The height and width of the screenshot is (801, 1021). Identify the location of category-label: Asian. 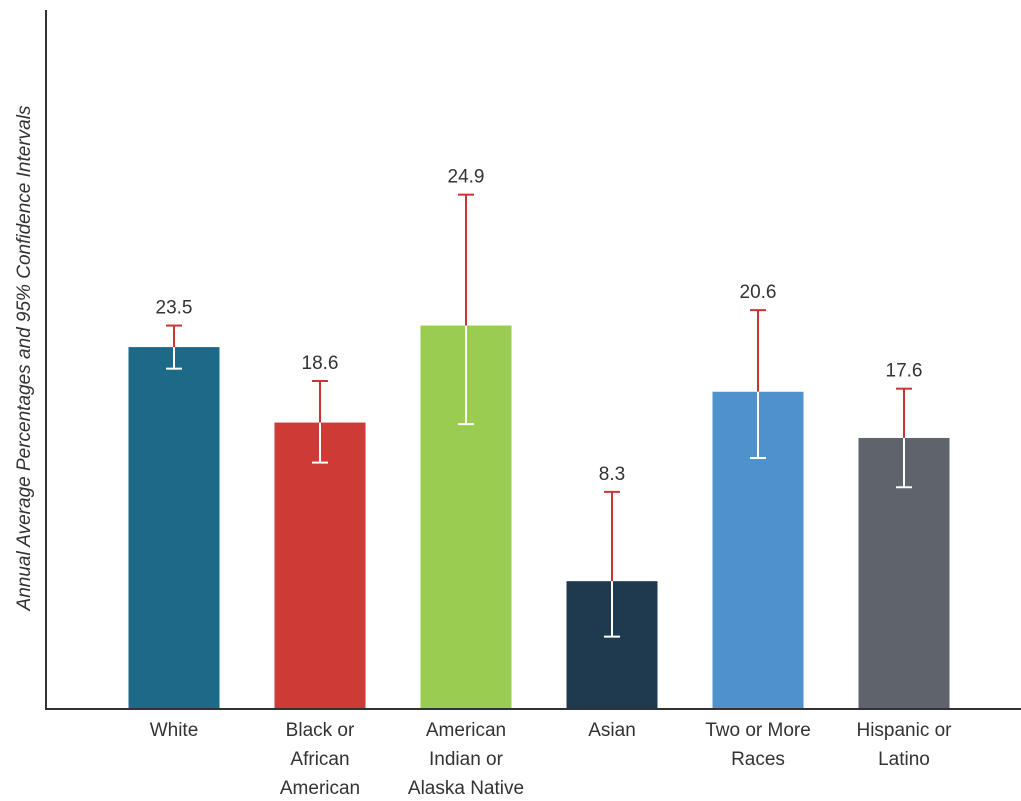
(612, 730).